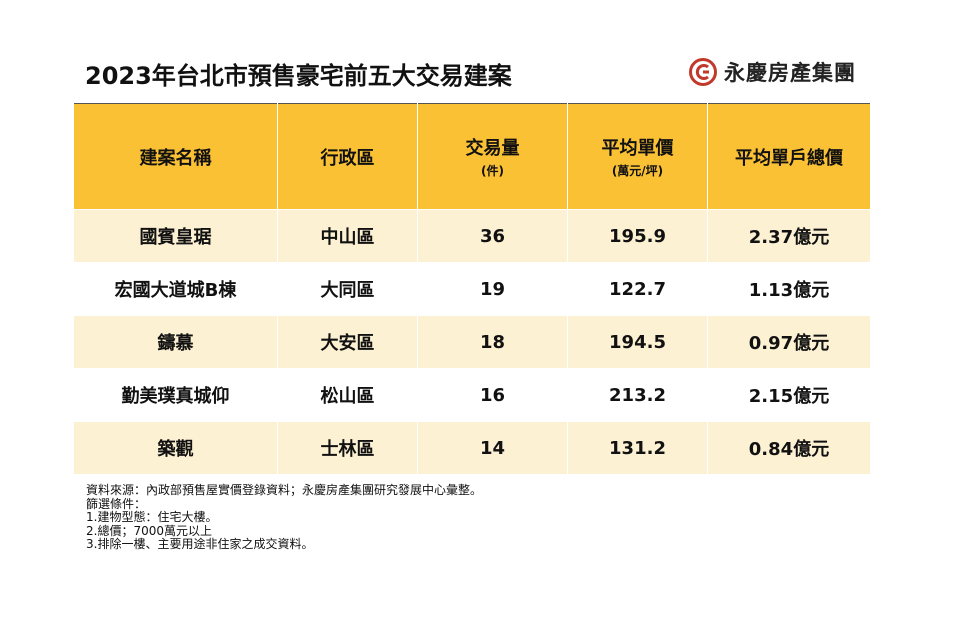 The image size is (960, 621). What do you see at coordinates (175, 342) in the screenshot?
I see `cell-project-name: 鑄慕` at bounding box center [175, 342].